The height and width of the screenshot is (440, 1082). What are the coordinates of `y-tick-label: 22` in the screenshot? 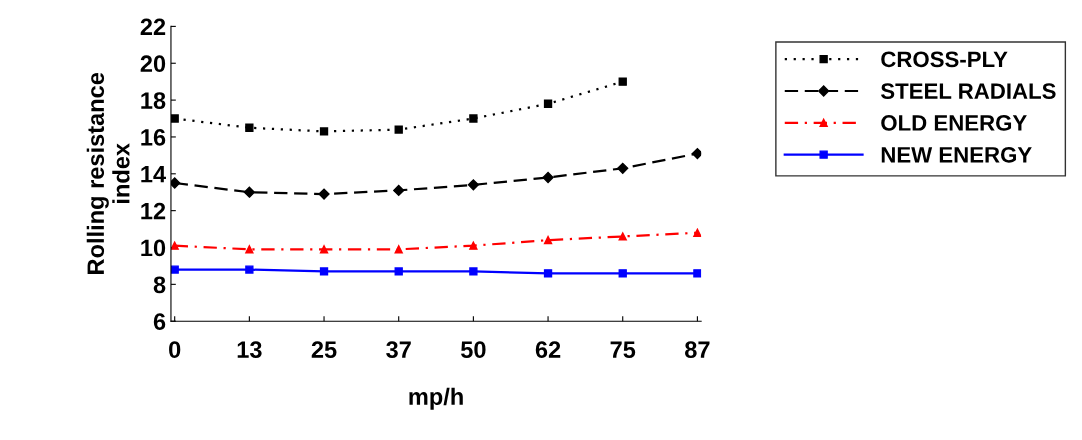 It's located at (153, 26).